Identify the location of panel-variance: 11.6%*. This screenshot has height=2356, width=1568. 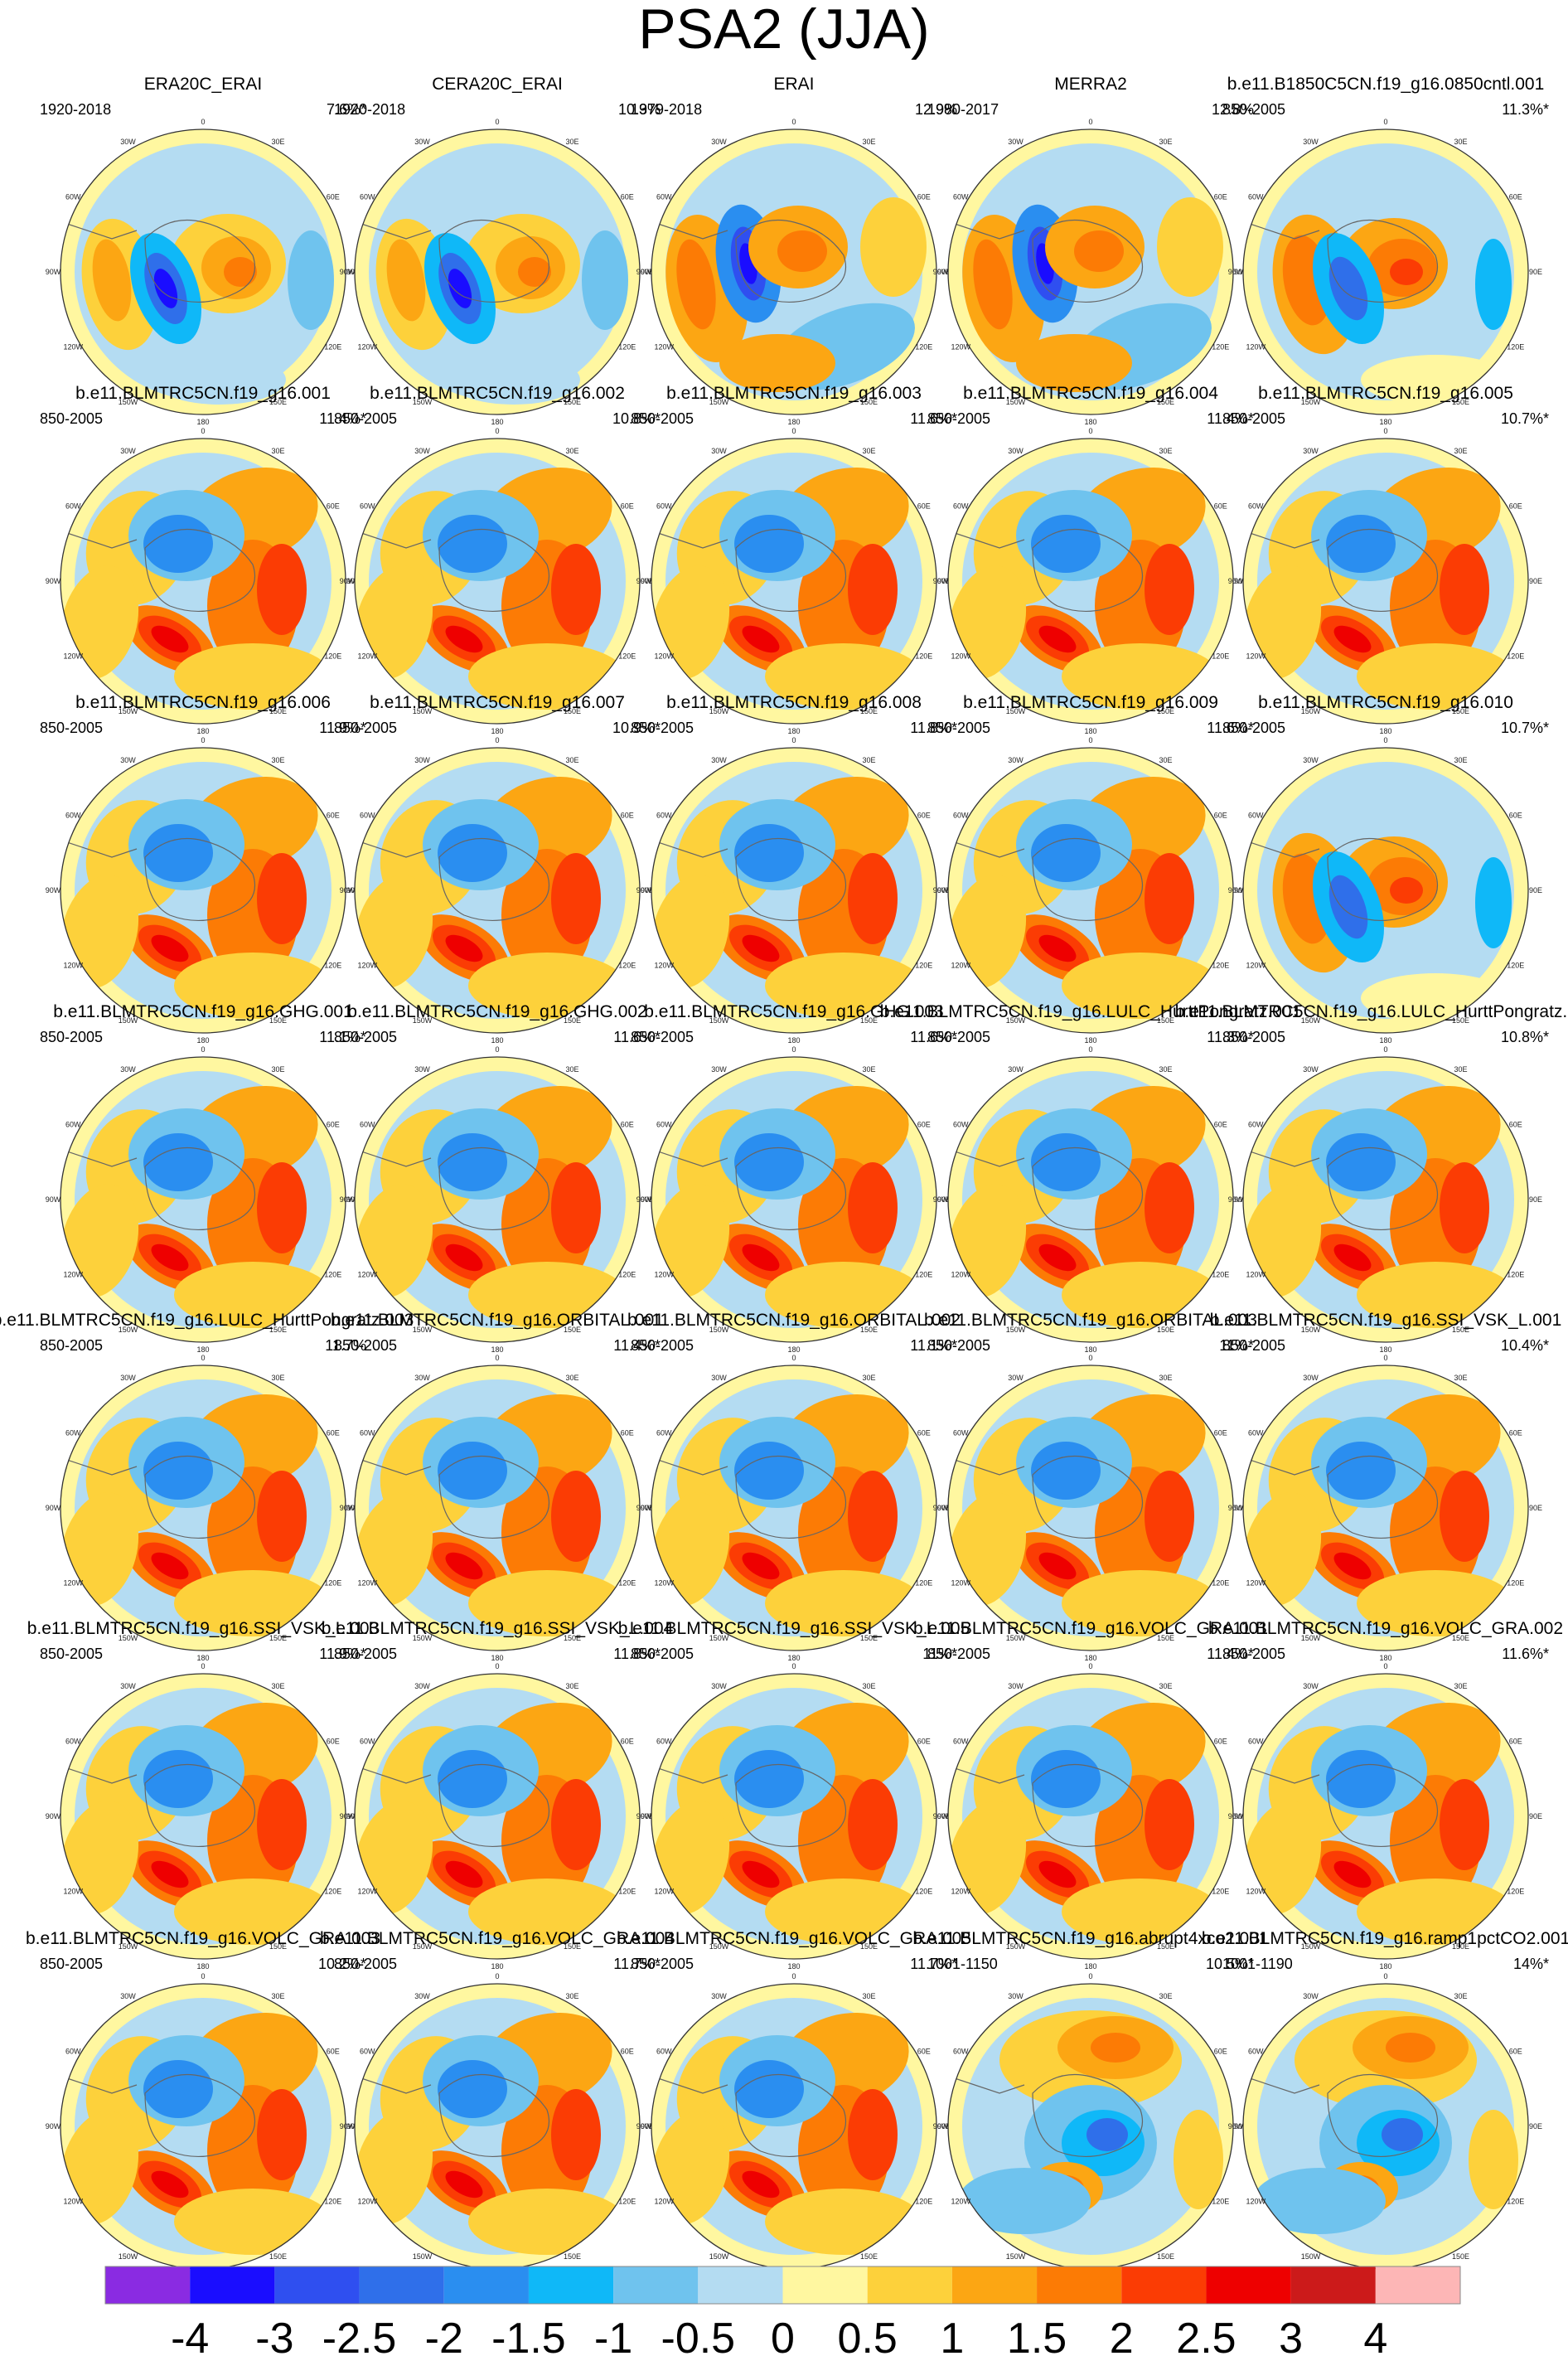
(637, 1037).